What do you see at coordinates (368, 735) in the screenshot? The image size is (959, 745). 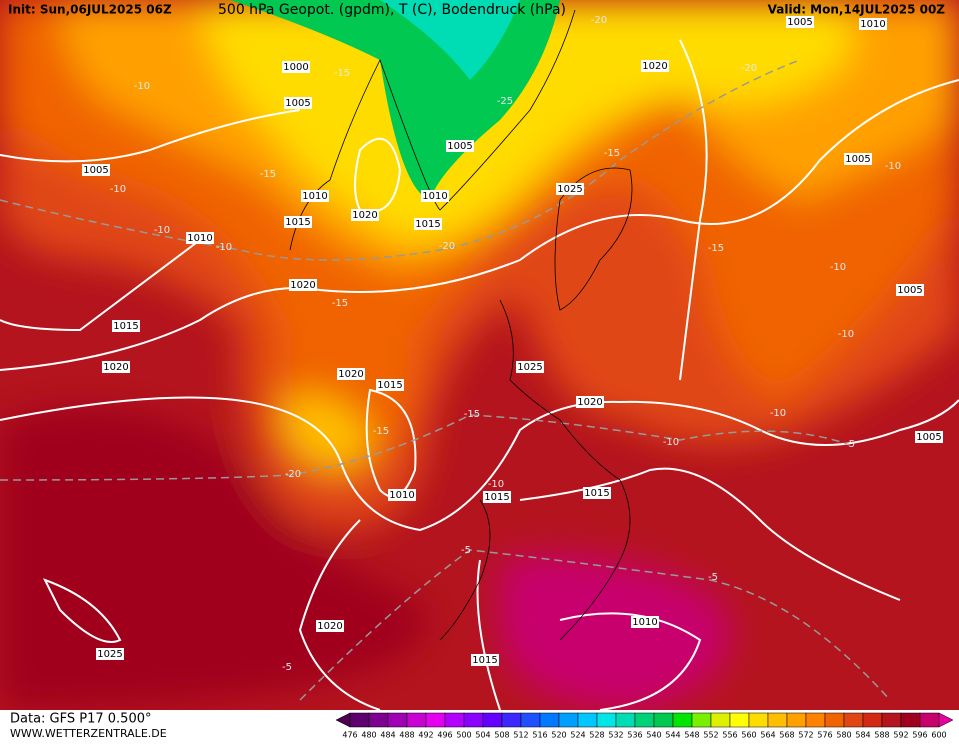 I see `colorbar-tick-label: 480` at bounding box center [368, 735].